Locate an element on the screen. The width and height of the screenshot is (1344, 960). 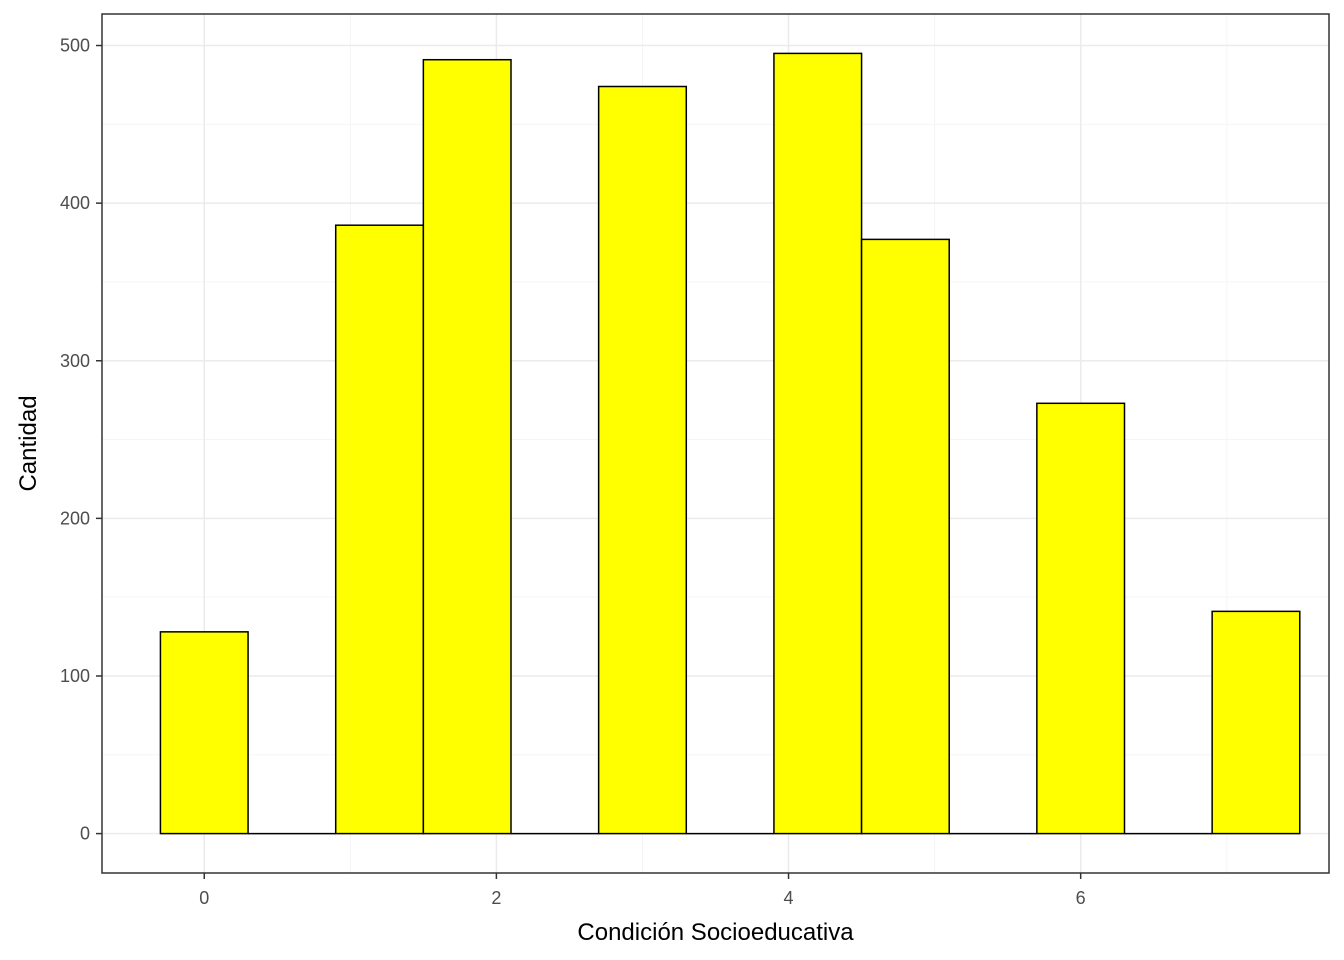
y-tick-label: 400 is located at coordinates (75, 203).